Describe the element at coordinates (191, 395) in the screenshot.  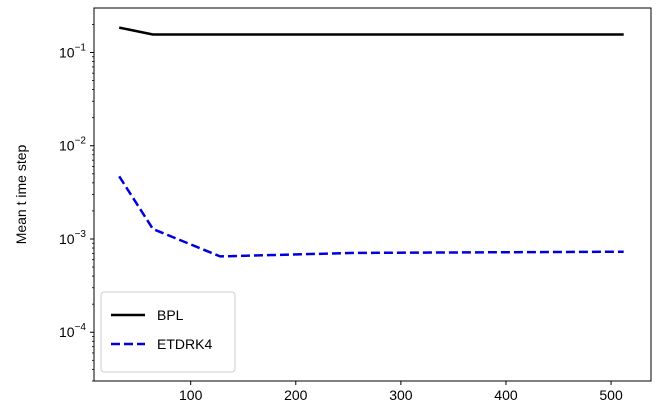
I see `x-tick-label: 100` at that location.